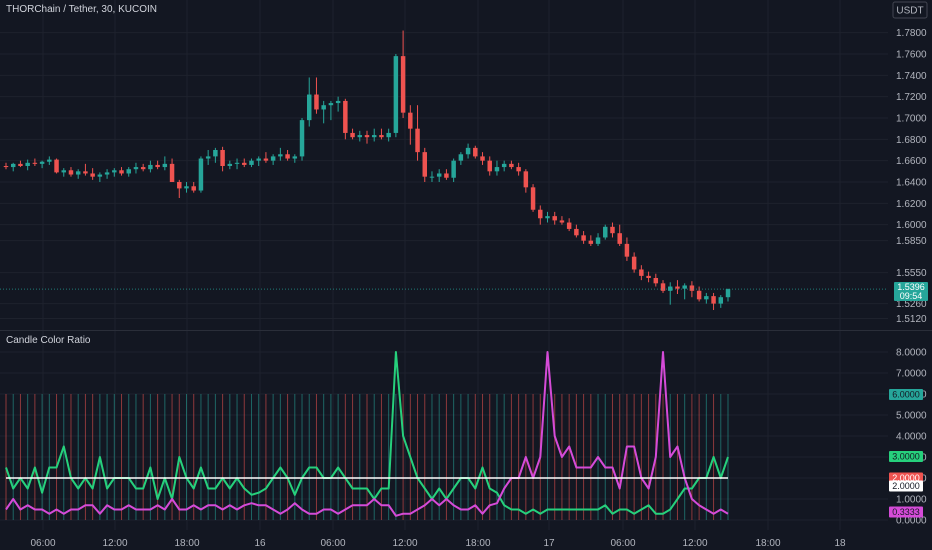 The width and height of the screenshot is (932, 550). What do you see at coordinates (48, 340) in the screenshot?
I see `indicator-title: Candle Color Ratio` at bounding box center [48, 340].